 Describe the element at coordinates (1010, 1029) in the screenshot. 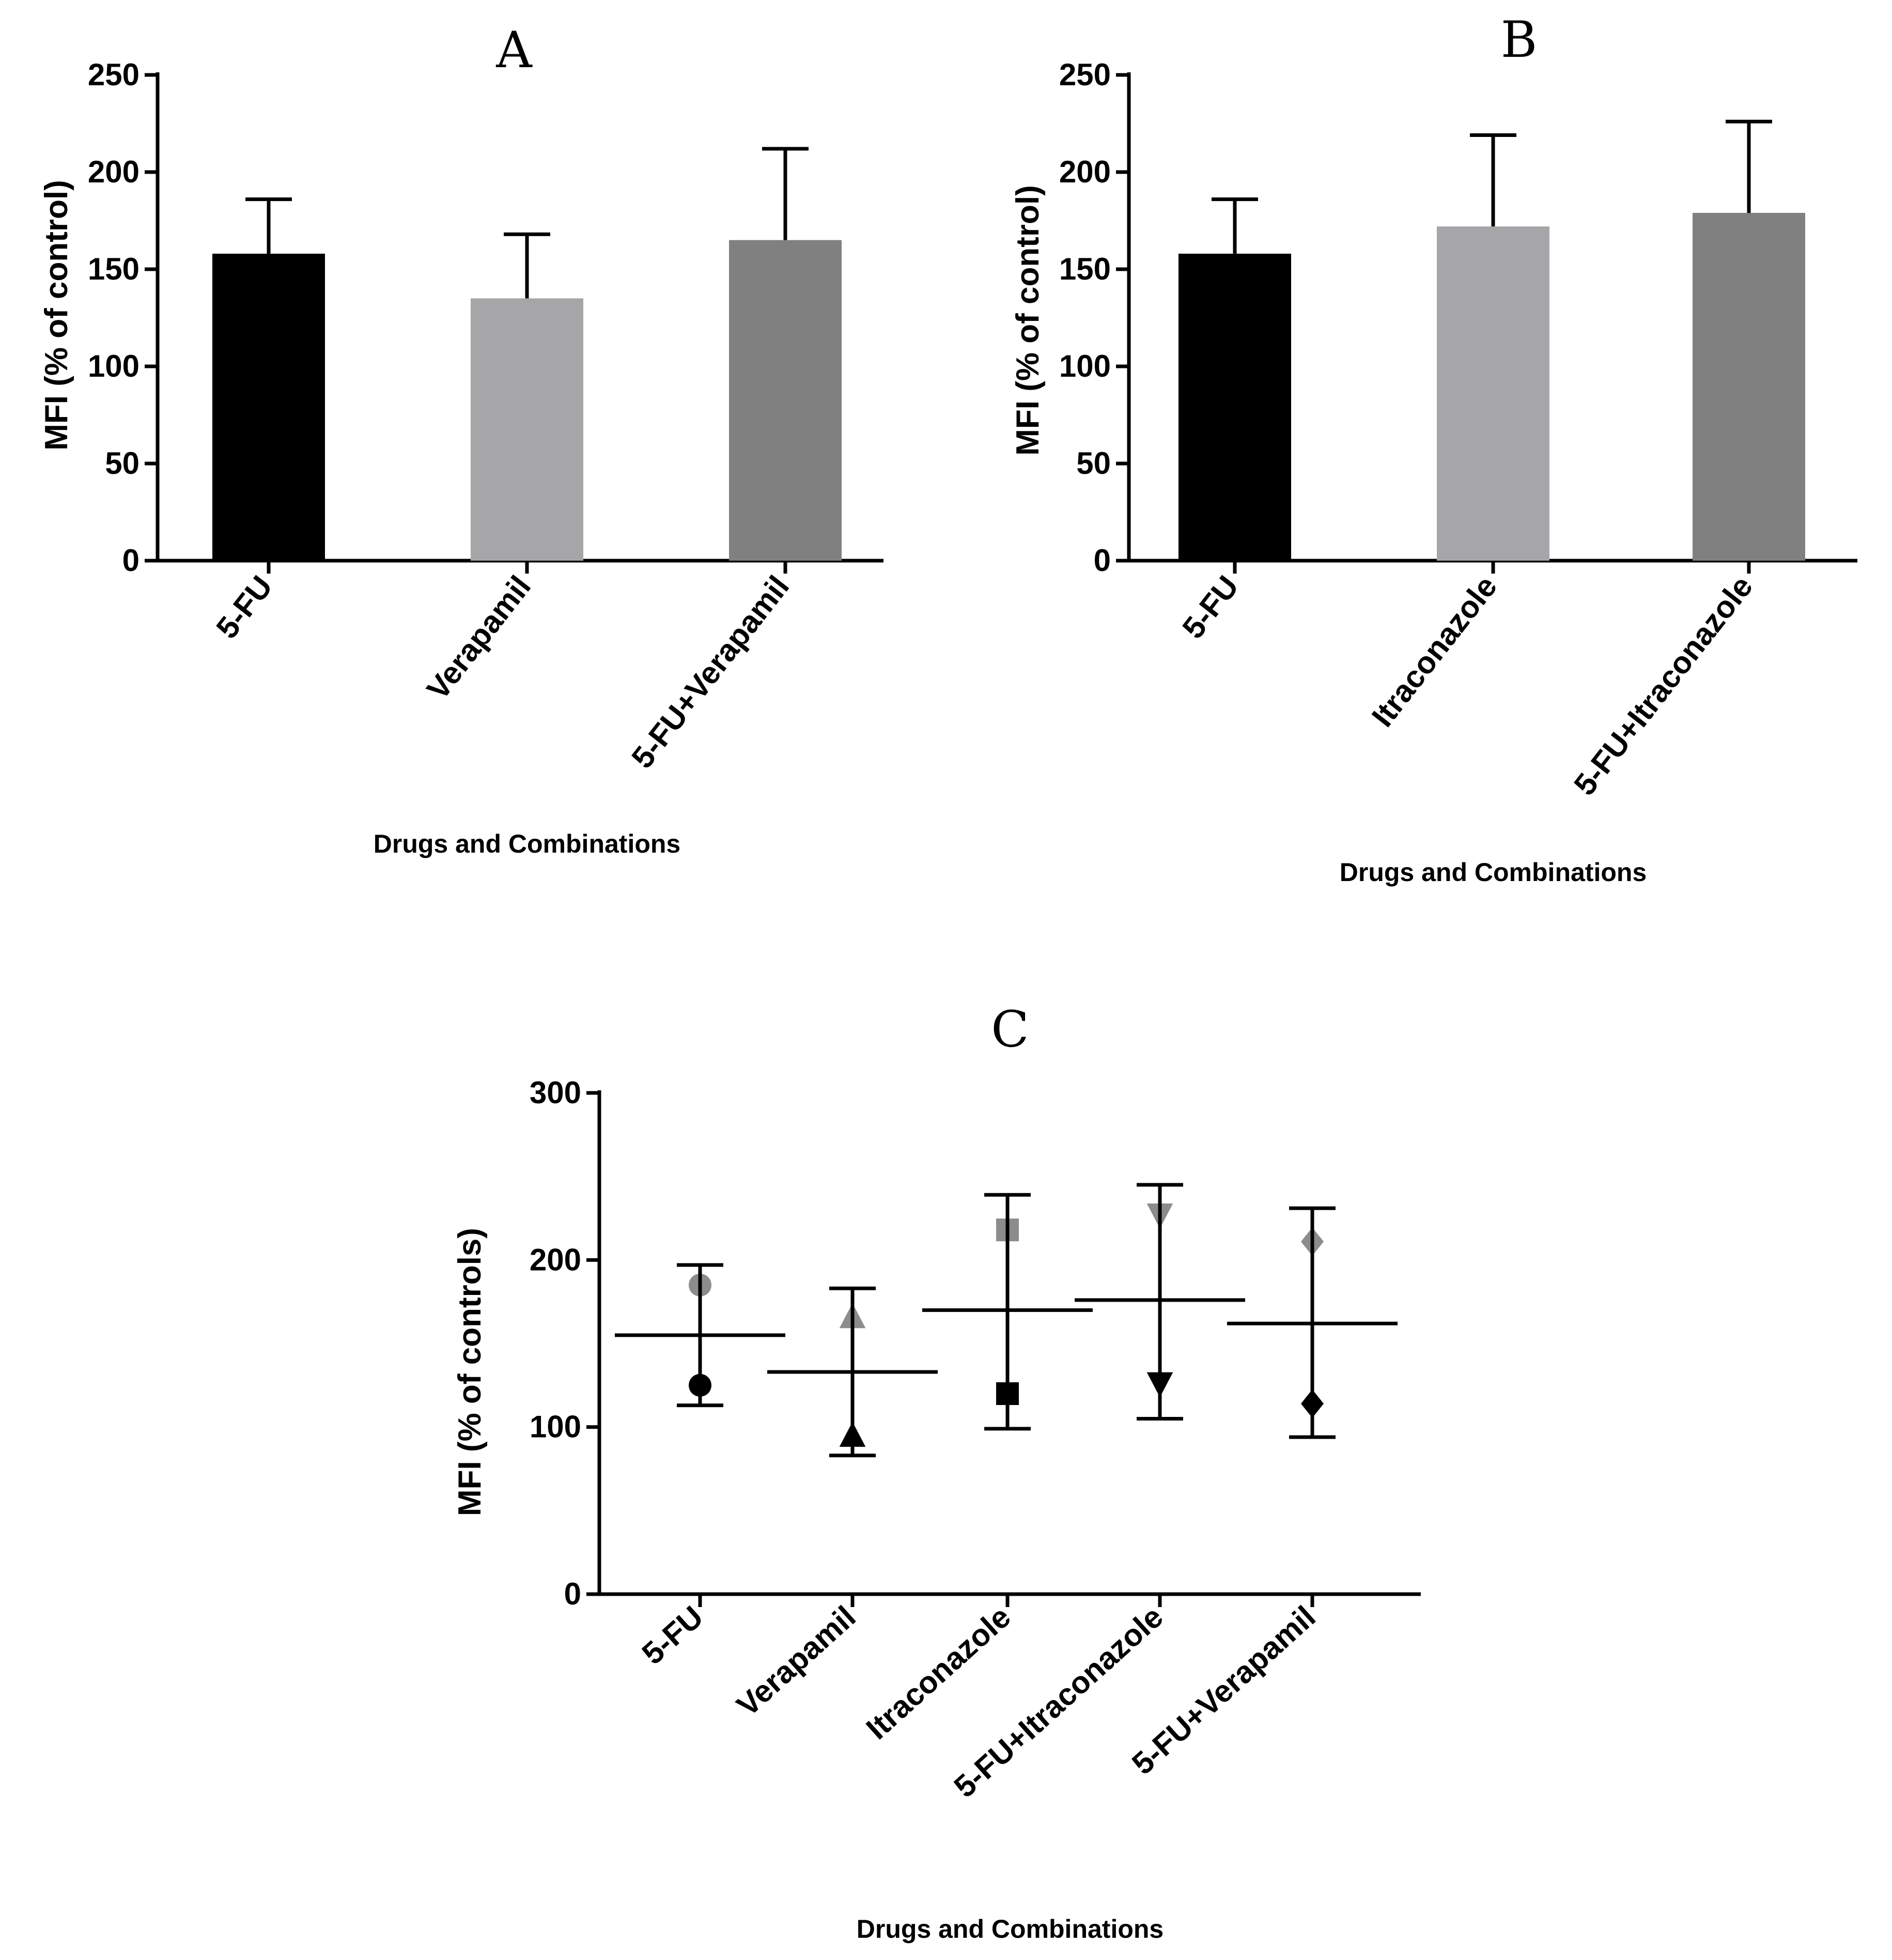

I see `panel-letter: C` at that location.